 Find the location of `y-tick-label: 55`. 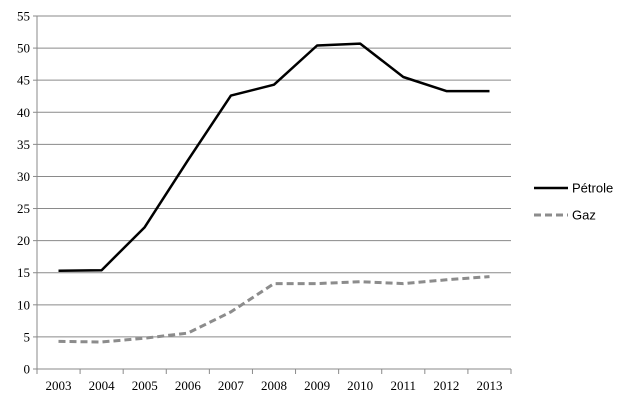

y-tick-label: 55 is located at coordinates (23, 16).